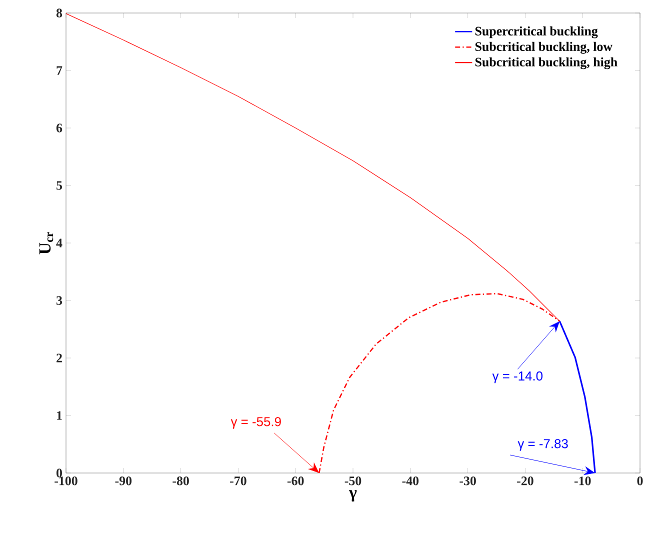  I want to click on y-tick-label: 4, so click(59, 243).